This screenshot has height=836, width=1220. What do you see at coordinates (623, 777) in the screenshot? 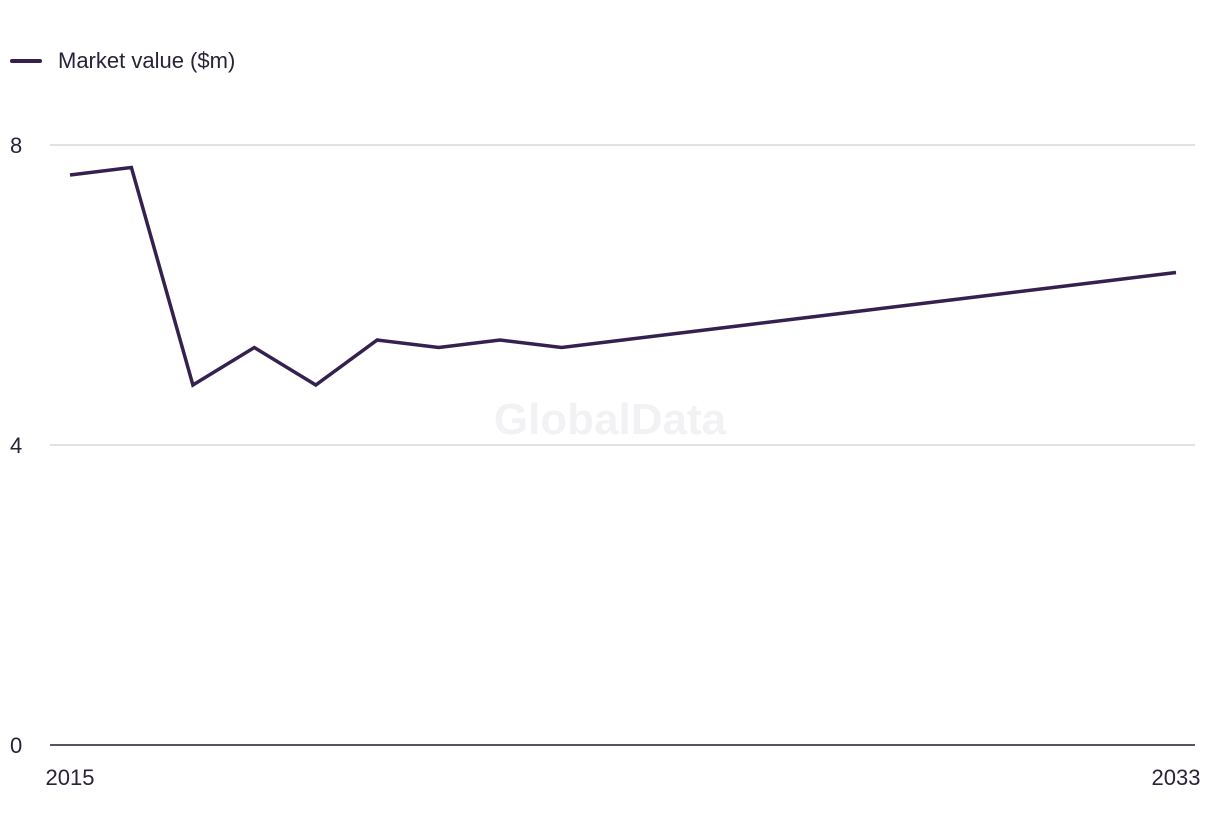
I see `x-axis-ticks: 2015 2033` at bounding box center [623, 777].